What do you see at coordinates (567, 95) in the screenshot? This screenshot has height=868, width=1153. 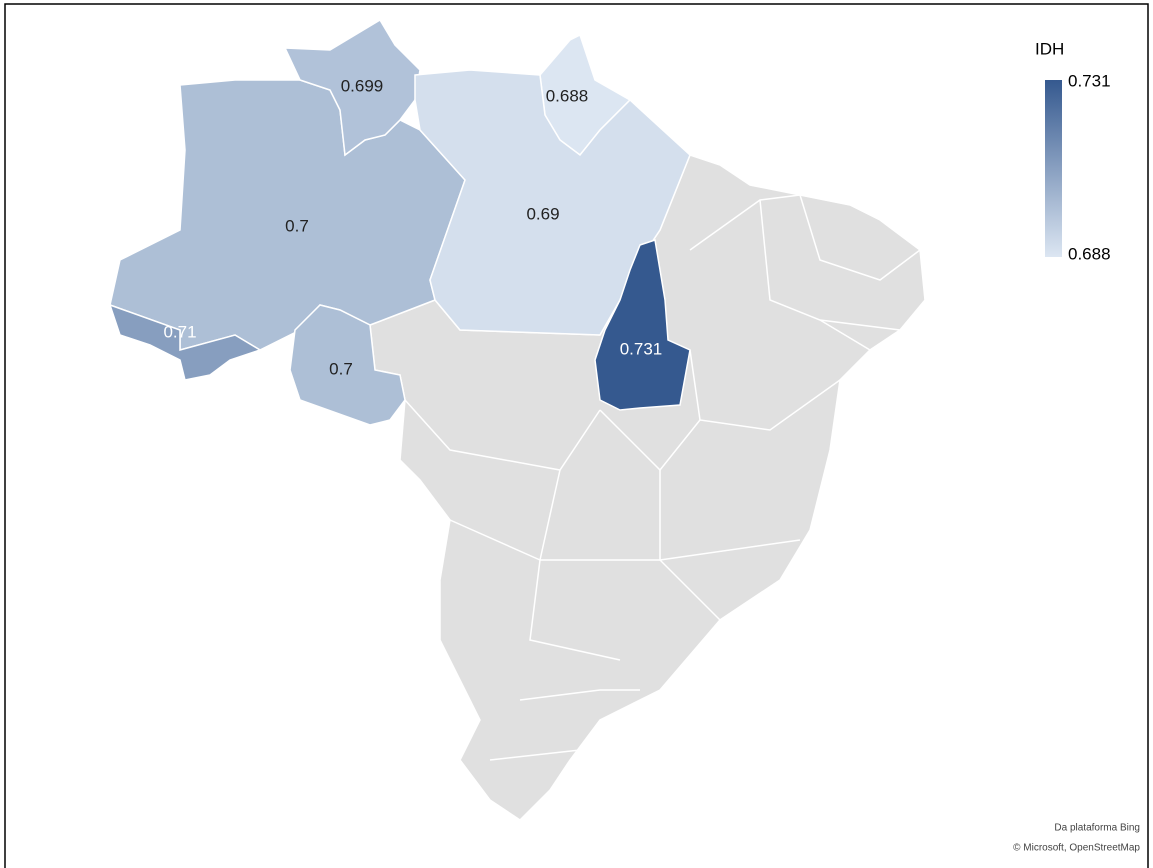 I see `region-label: 0.688` at bounding box center [567, 95].